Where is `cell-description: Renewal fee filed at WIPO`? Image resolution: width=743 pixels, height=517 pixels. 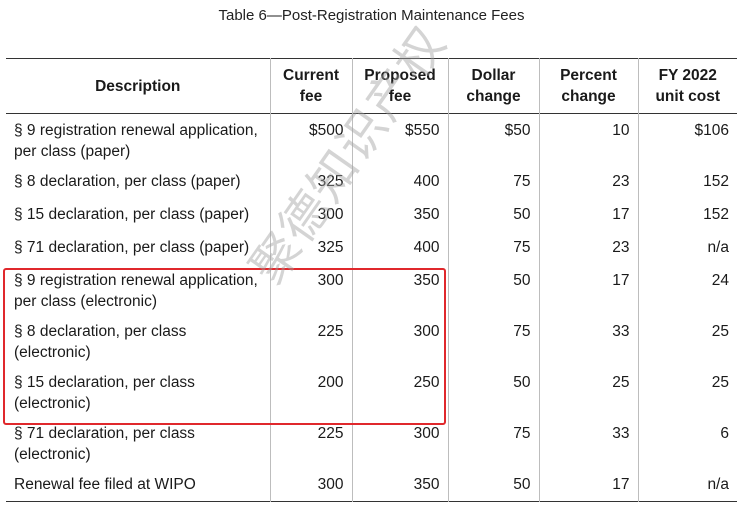 cell-description: Renewal fee filed at WIPO is located at coordinates (105, 484).